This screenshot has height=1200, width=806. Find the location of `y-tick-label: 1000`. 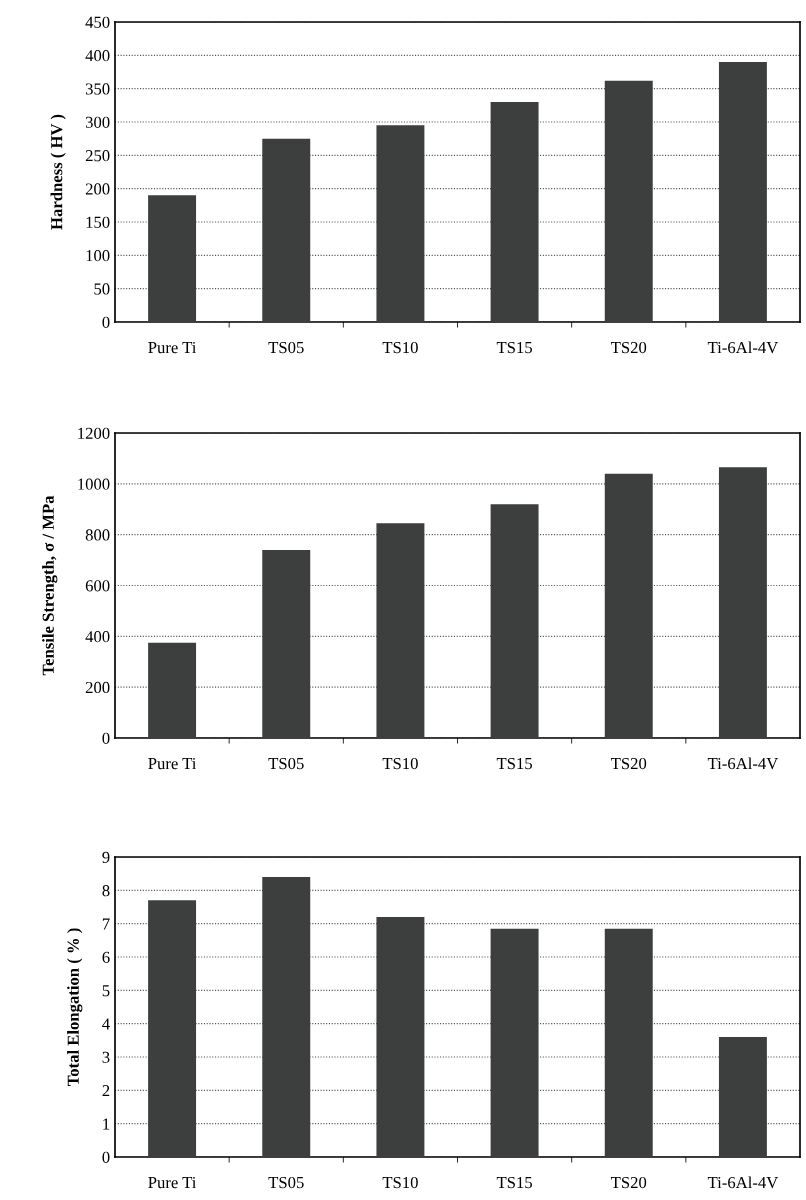

y-tick-label: 1000 is located at coordinates (94, 484).